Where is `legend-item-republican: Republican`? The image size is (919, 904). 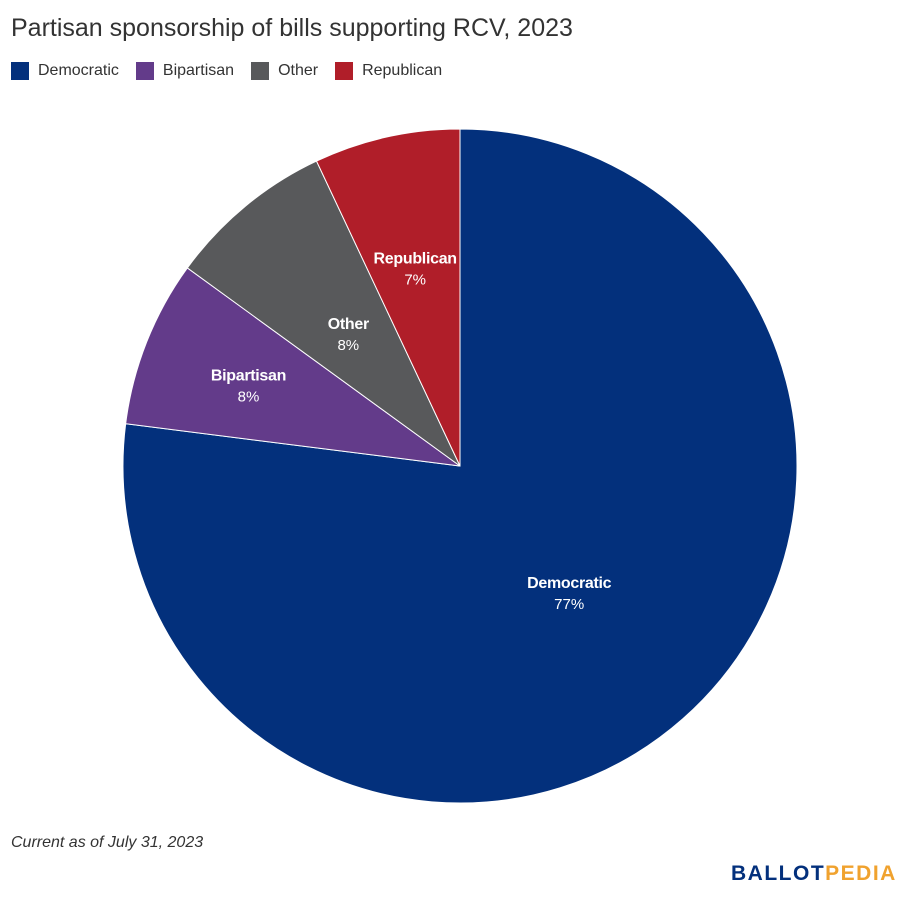 legend-item-republican: Republican is located at coordinates (388, 71).